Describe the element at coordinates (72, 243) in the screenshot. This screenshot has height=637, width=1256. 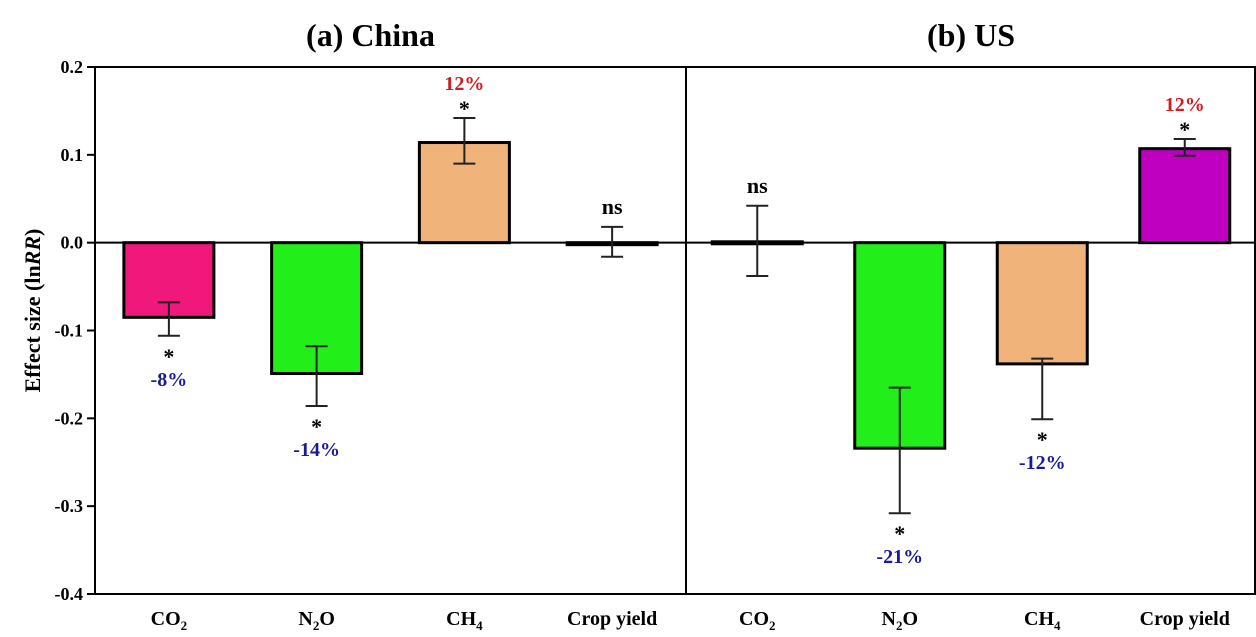
I see `y-tick-label: 0.0` at that location.